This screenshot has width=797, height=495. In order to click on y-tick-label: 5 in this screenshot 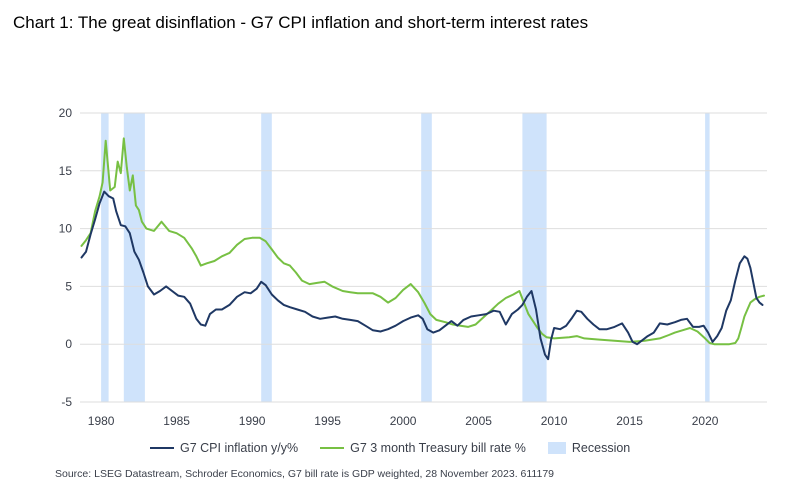, I will do `click(68, 286)`.